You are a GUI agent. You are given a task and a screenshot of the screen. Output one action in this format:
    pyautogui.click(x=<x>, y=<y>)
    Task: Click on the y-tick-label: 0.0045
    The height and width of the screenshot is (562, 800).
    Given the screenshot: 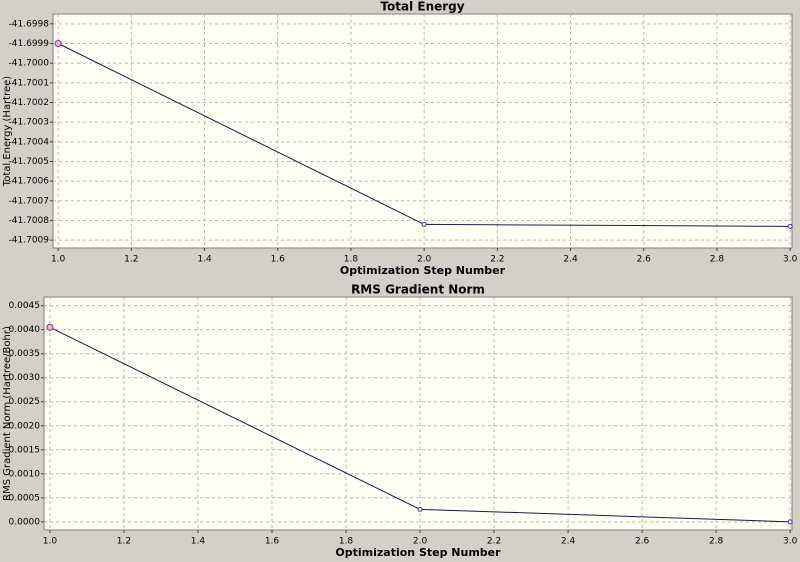 What is the action you would take?
    pyautogui.click(x=25, y=306)
    